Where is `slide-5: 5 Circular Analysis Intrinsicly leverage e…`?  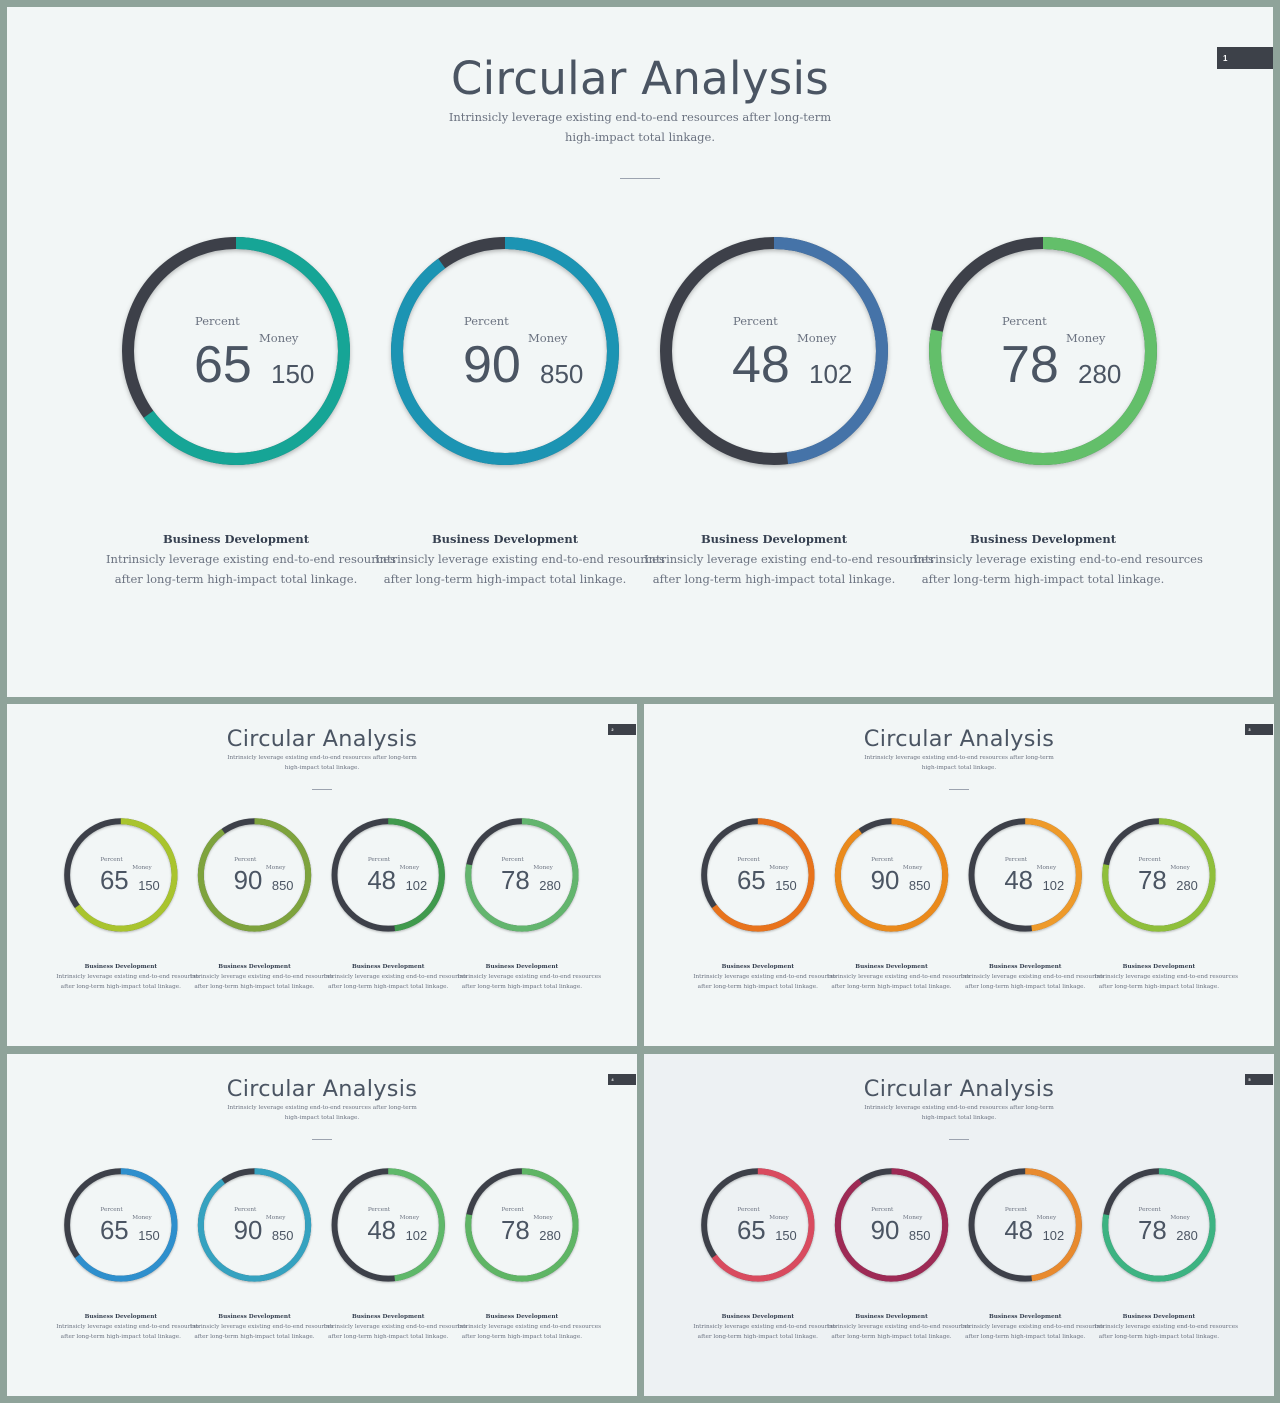
slide-5: 5 Circular Analysis Intrinsicly leverage e… is located at coordinates (959, 1225).